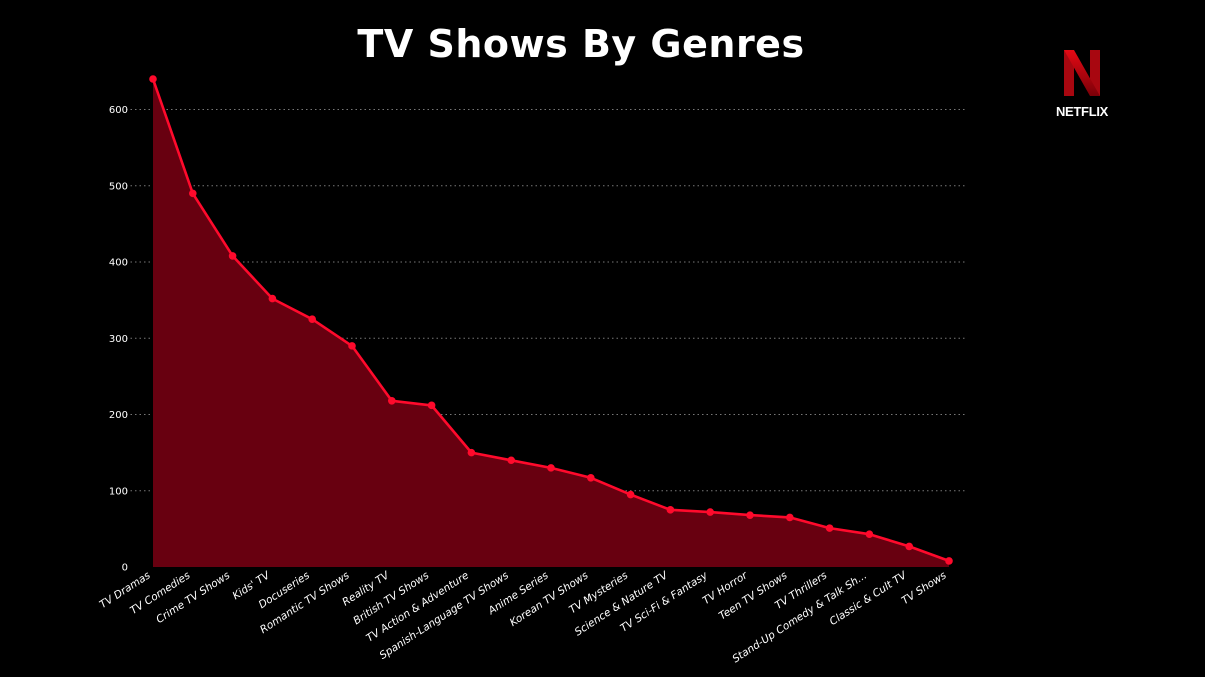 The width and height of the screenshot is (1205, 677). I want to click on y-tick-label: 600, so click(118, 110).